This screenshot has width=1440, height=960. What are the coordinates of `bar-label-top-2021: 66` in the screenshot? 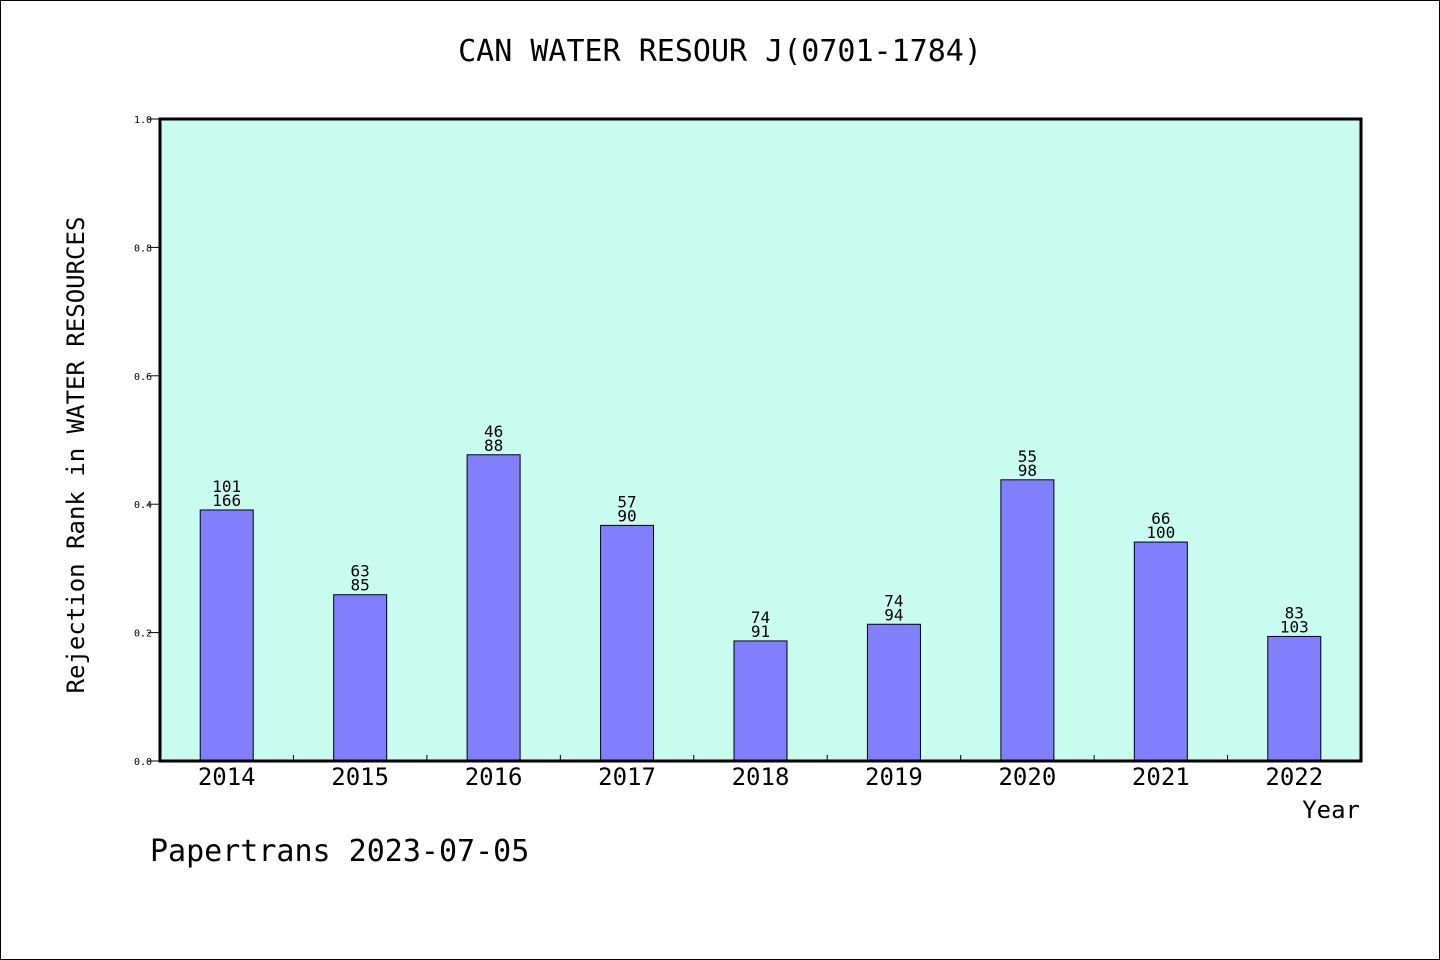 It's located at (1160, 518).